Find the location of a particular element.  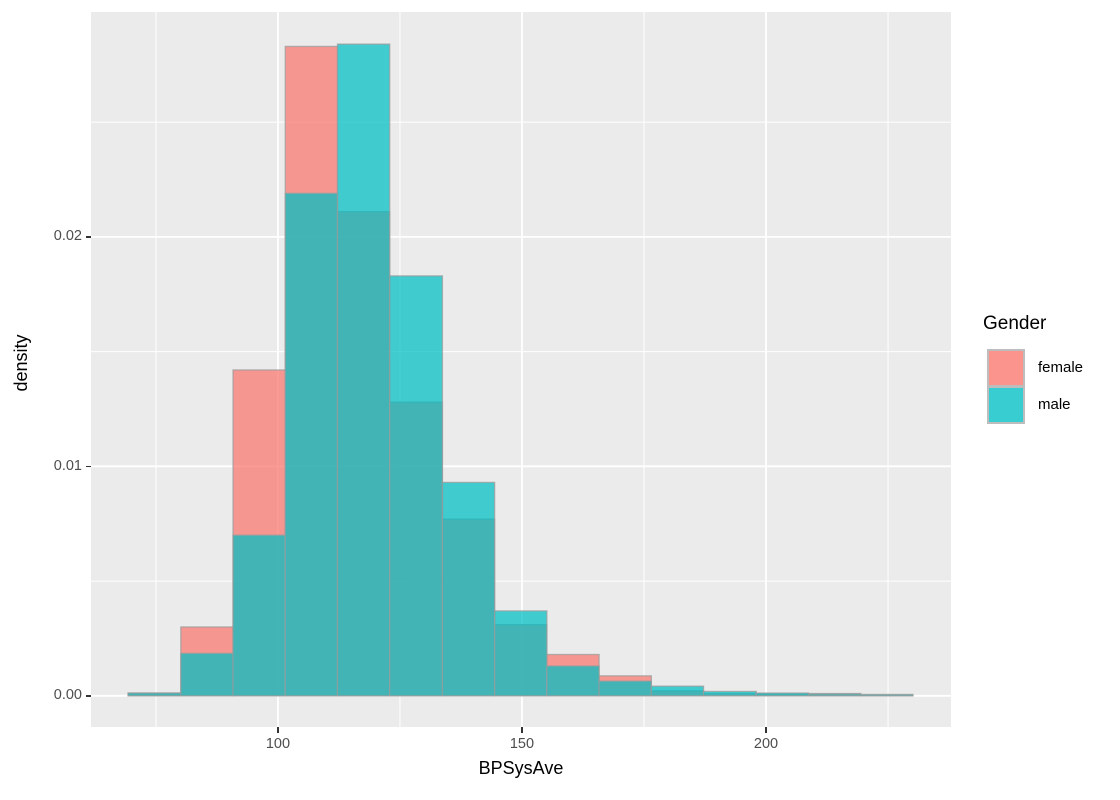

legend-title: Gender is located at coordinates (1015, 323).